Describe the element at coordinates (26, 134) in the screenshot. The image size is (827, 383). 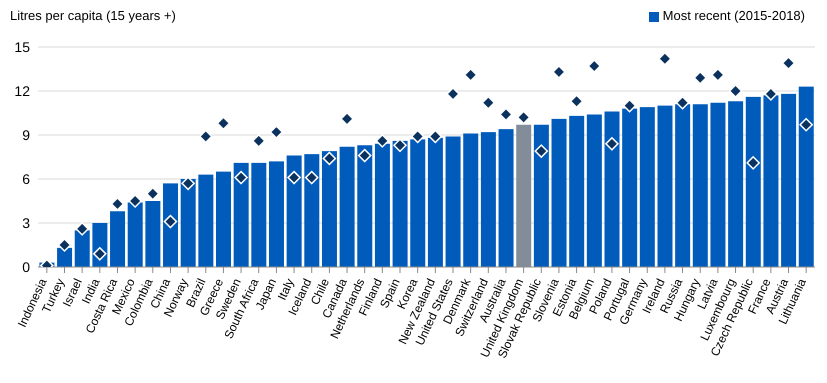
I see `y-tick-label: 9` at that location.